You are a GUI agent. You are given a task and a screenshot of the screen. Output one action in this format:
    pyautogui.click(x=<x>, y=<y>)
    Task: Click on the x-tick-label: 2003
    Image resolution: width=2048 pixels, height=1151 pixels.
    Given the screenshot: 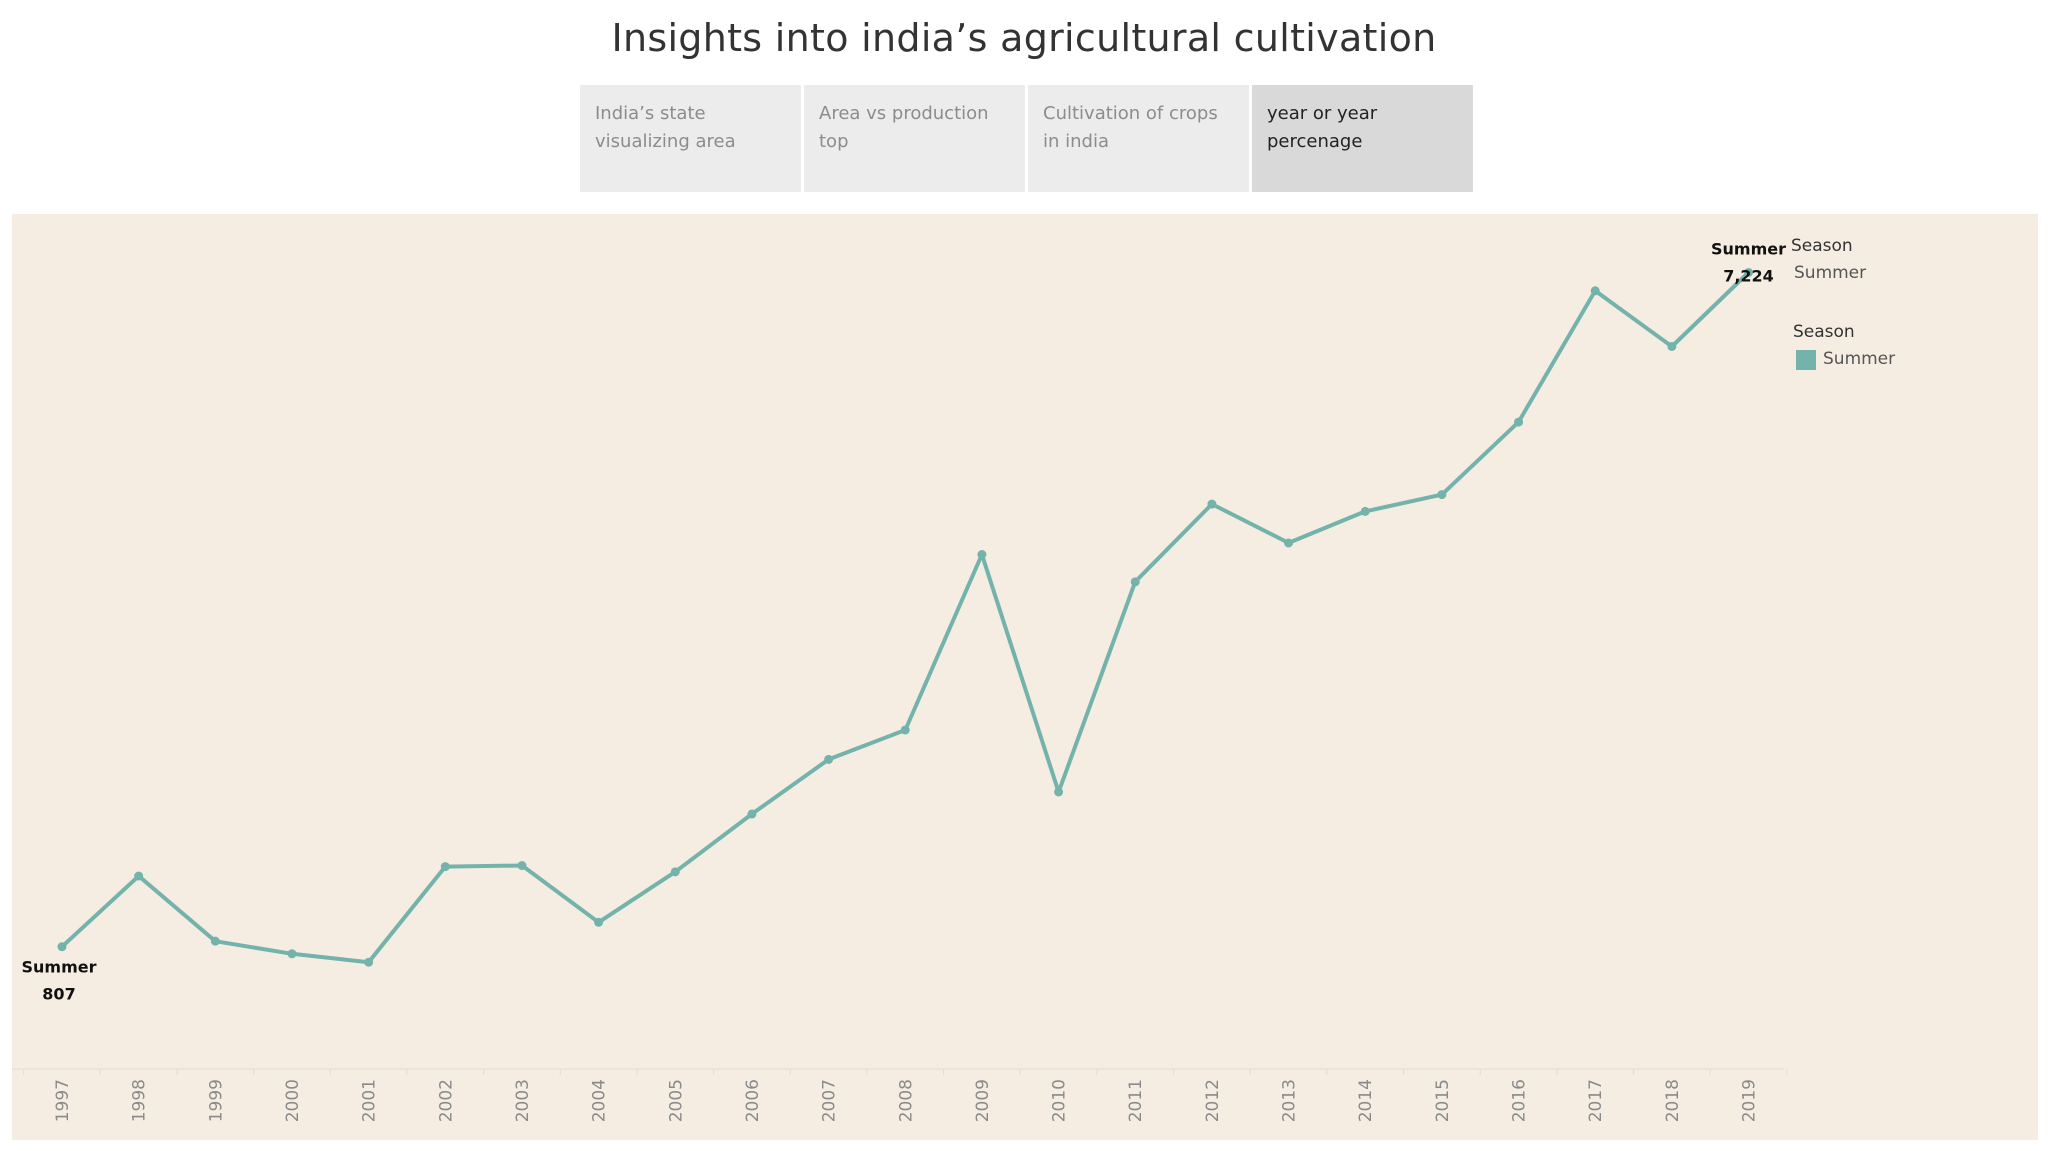 What is the action you would take?
    pyautogui.click(x=523, y=1100)
    